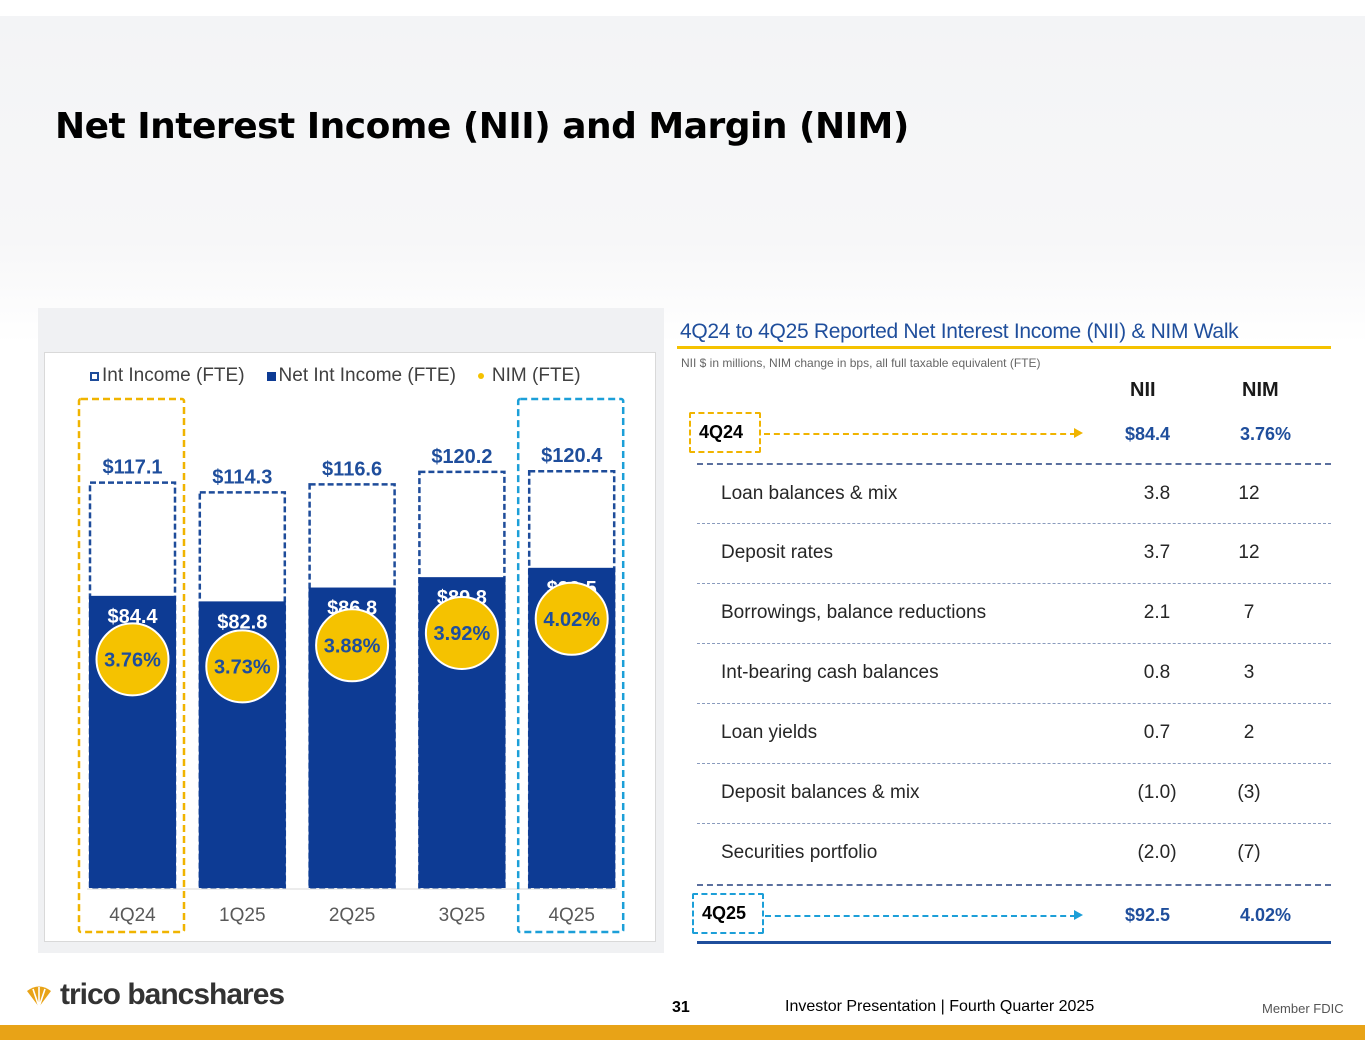 The height and width of the screenshot is (1055, 1365). Describe the element at coordinates (1157, 552) in the screenshot. I see `walk-row-nii: 3.7` at that location.